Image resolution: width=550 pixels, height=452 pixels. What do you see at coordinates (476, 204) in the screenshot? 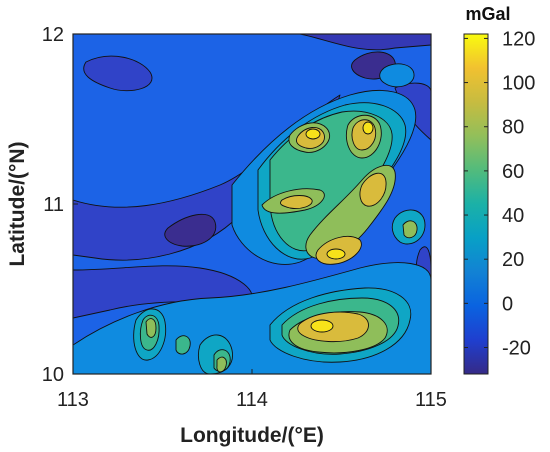
I see `colorbar-bar` at bounding box center [476, 204].